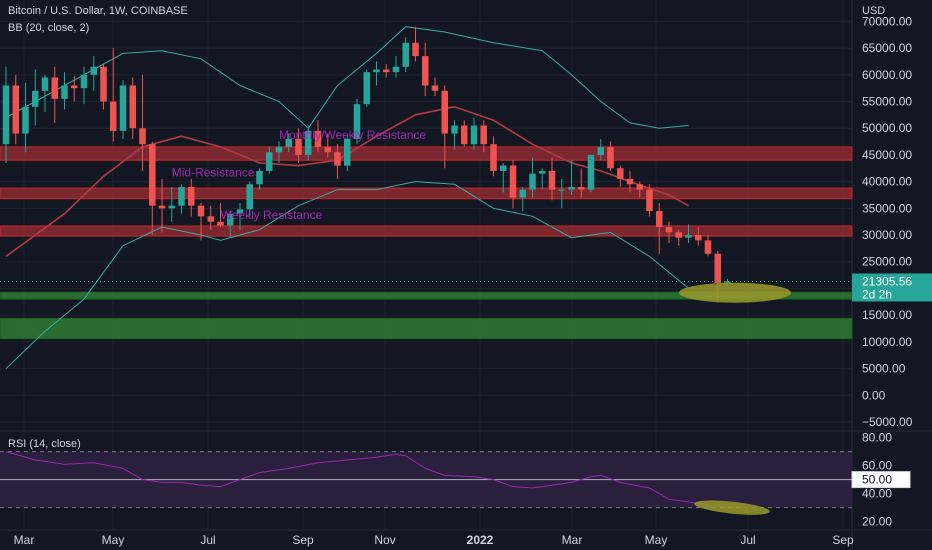 The height and width of the screenshot is (550, 932). What do you see at coordinates (887, 281) in the screenshot?
I see `last-price-label: 21305.56` at bounding box center [887, 281].